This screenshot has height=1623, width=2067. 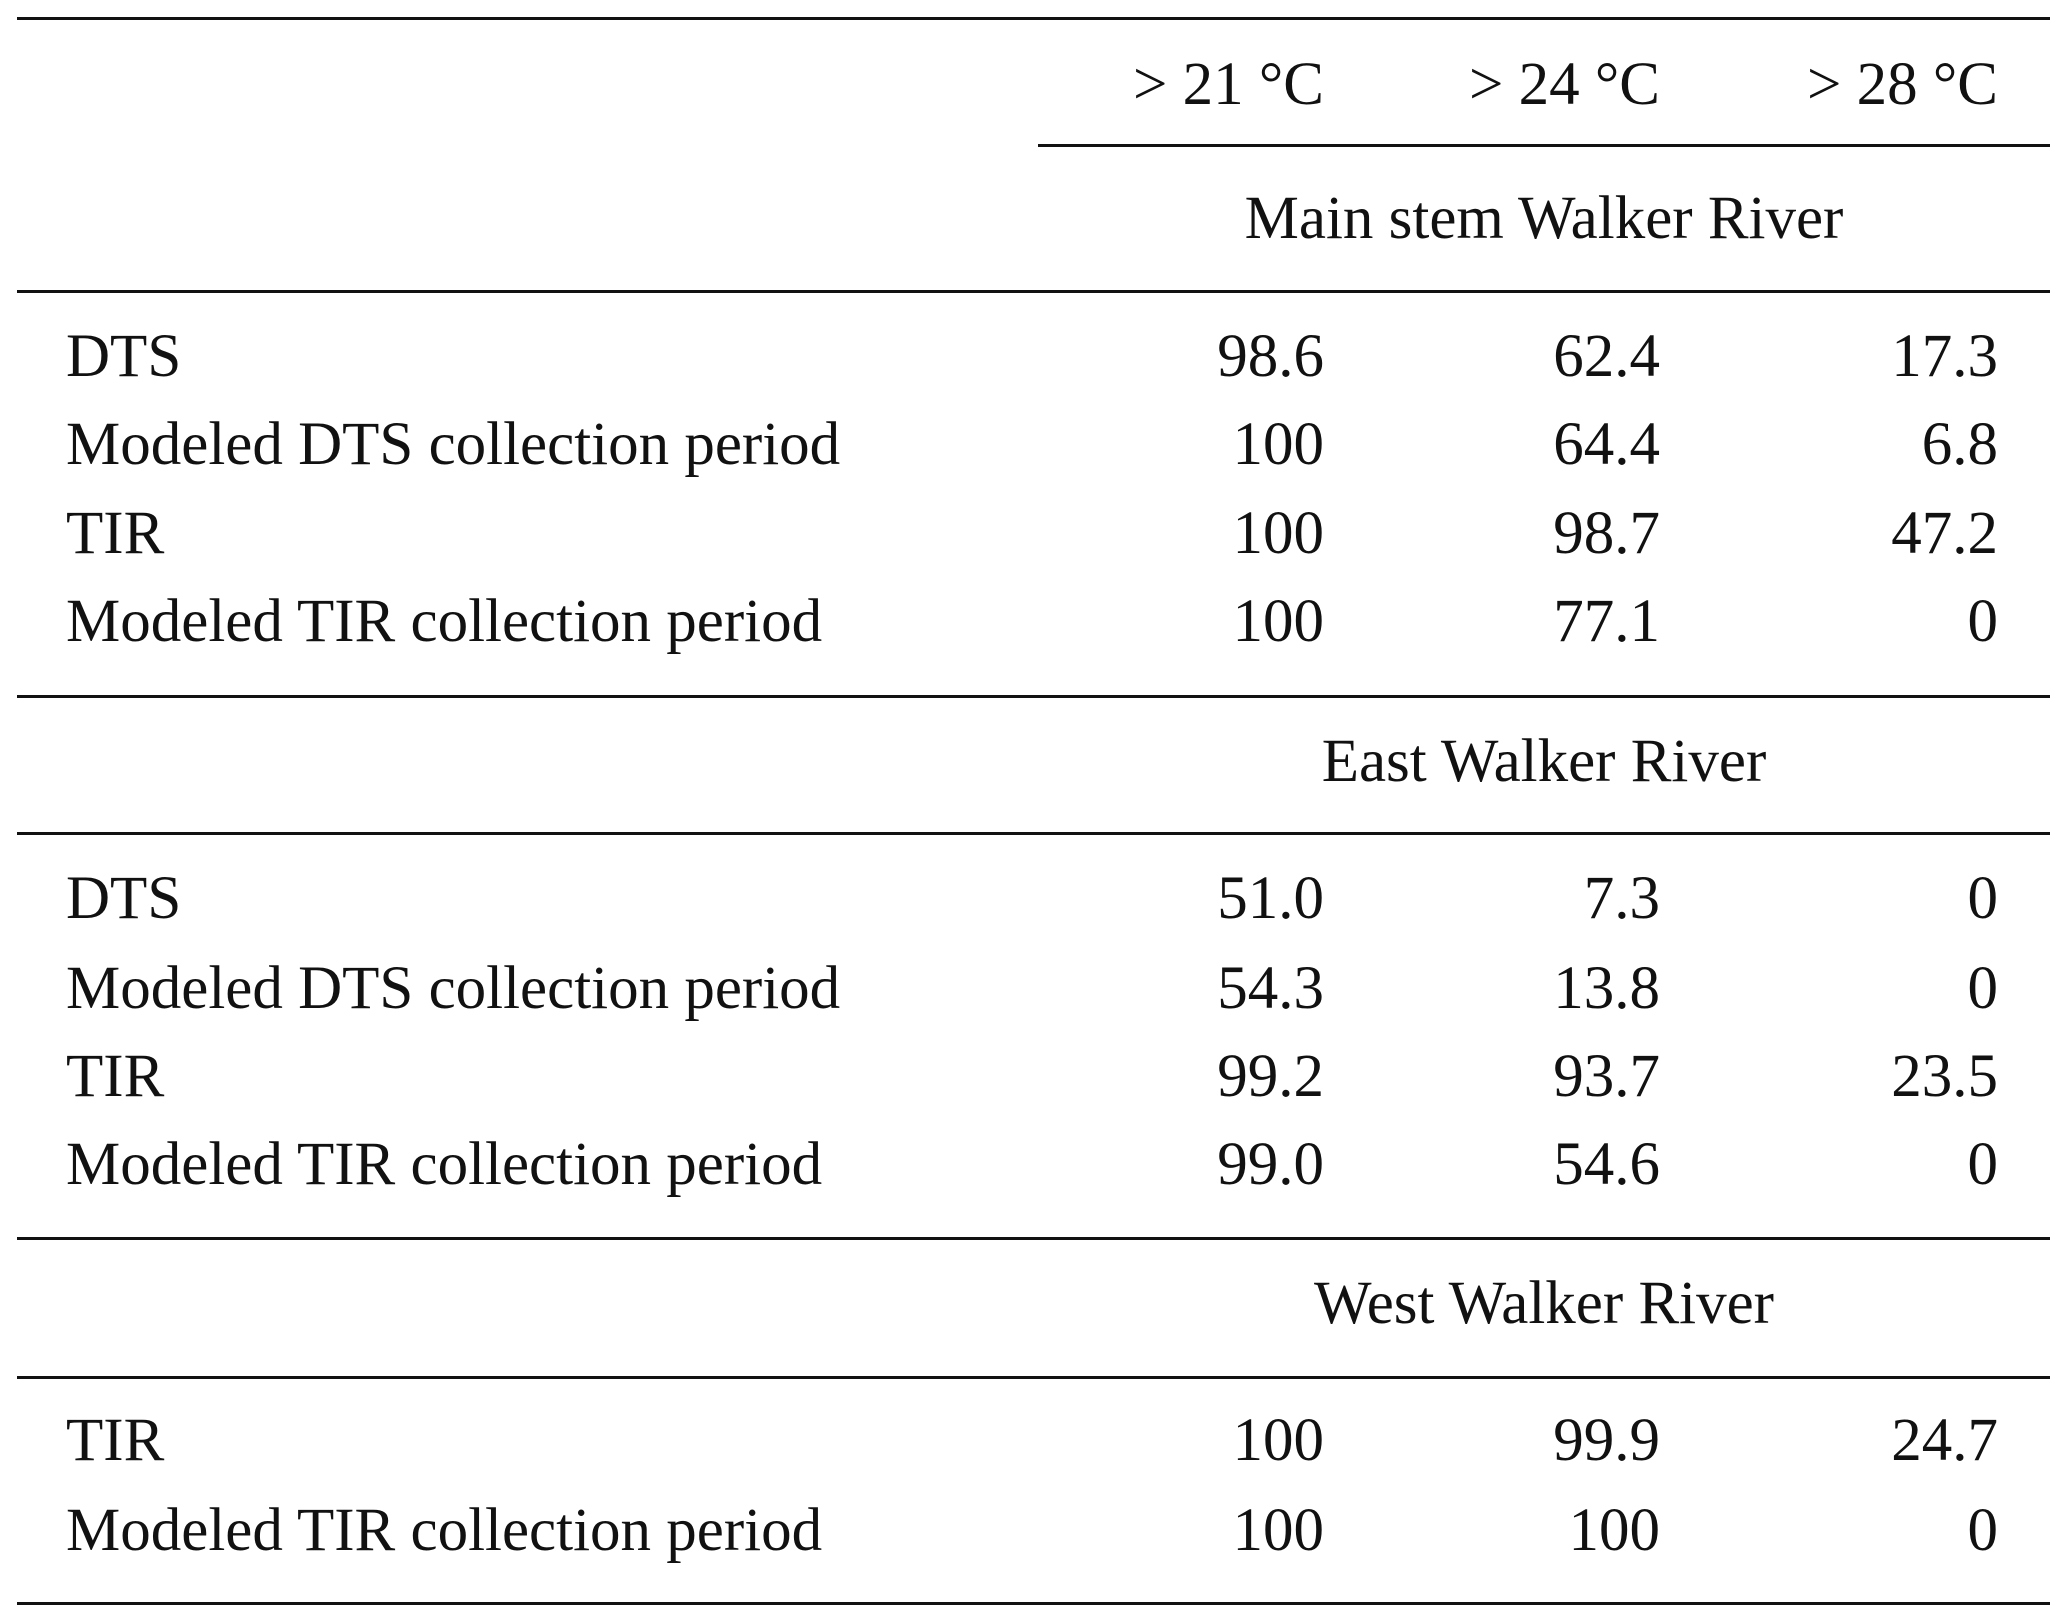 What do you see at coordinates (1270, 898) in the screenshot?
I see `cell: 51.0` at bounding box center [1270, 898].